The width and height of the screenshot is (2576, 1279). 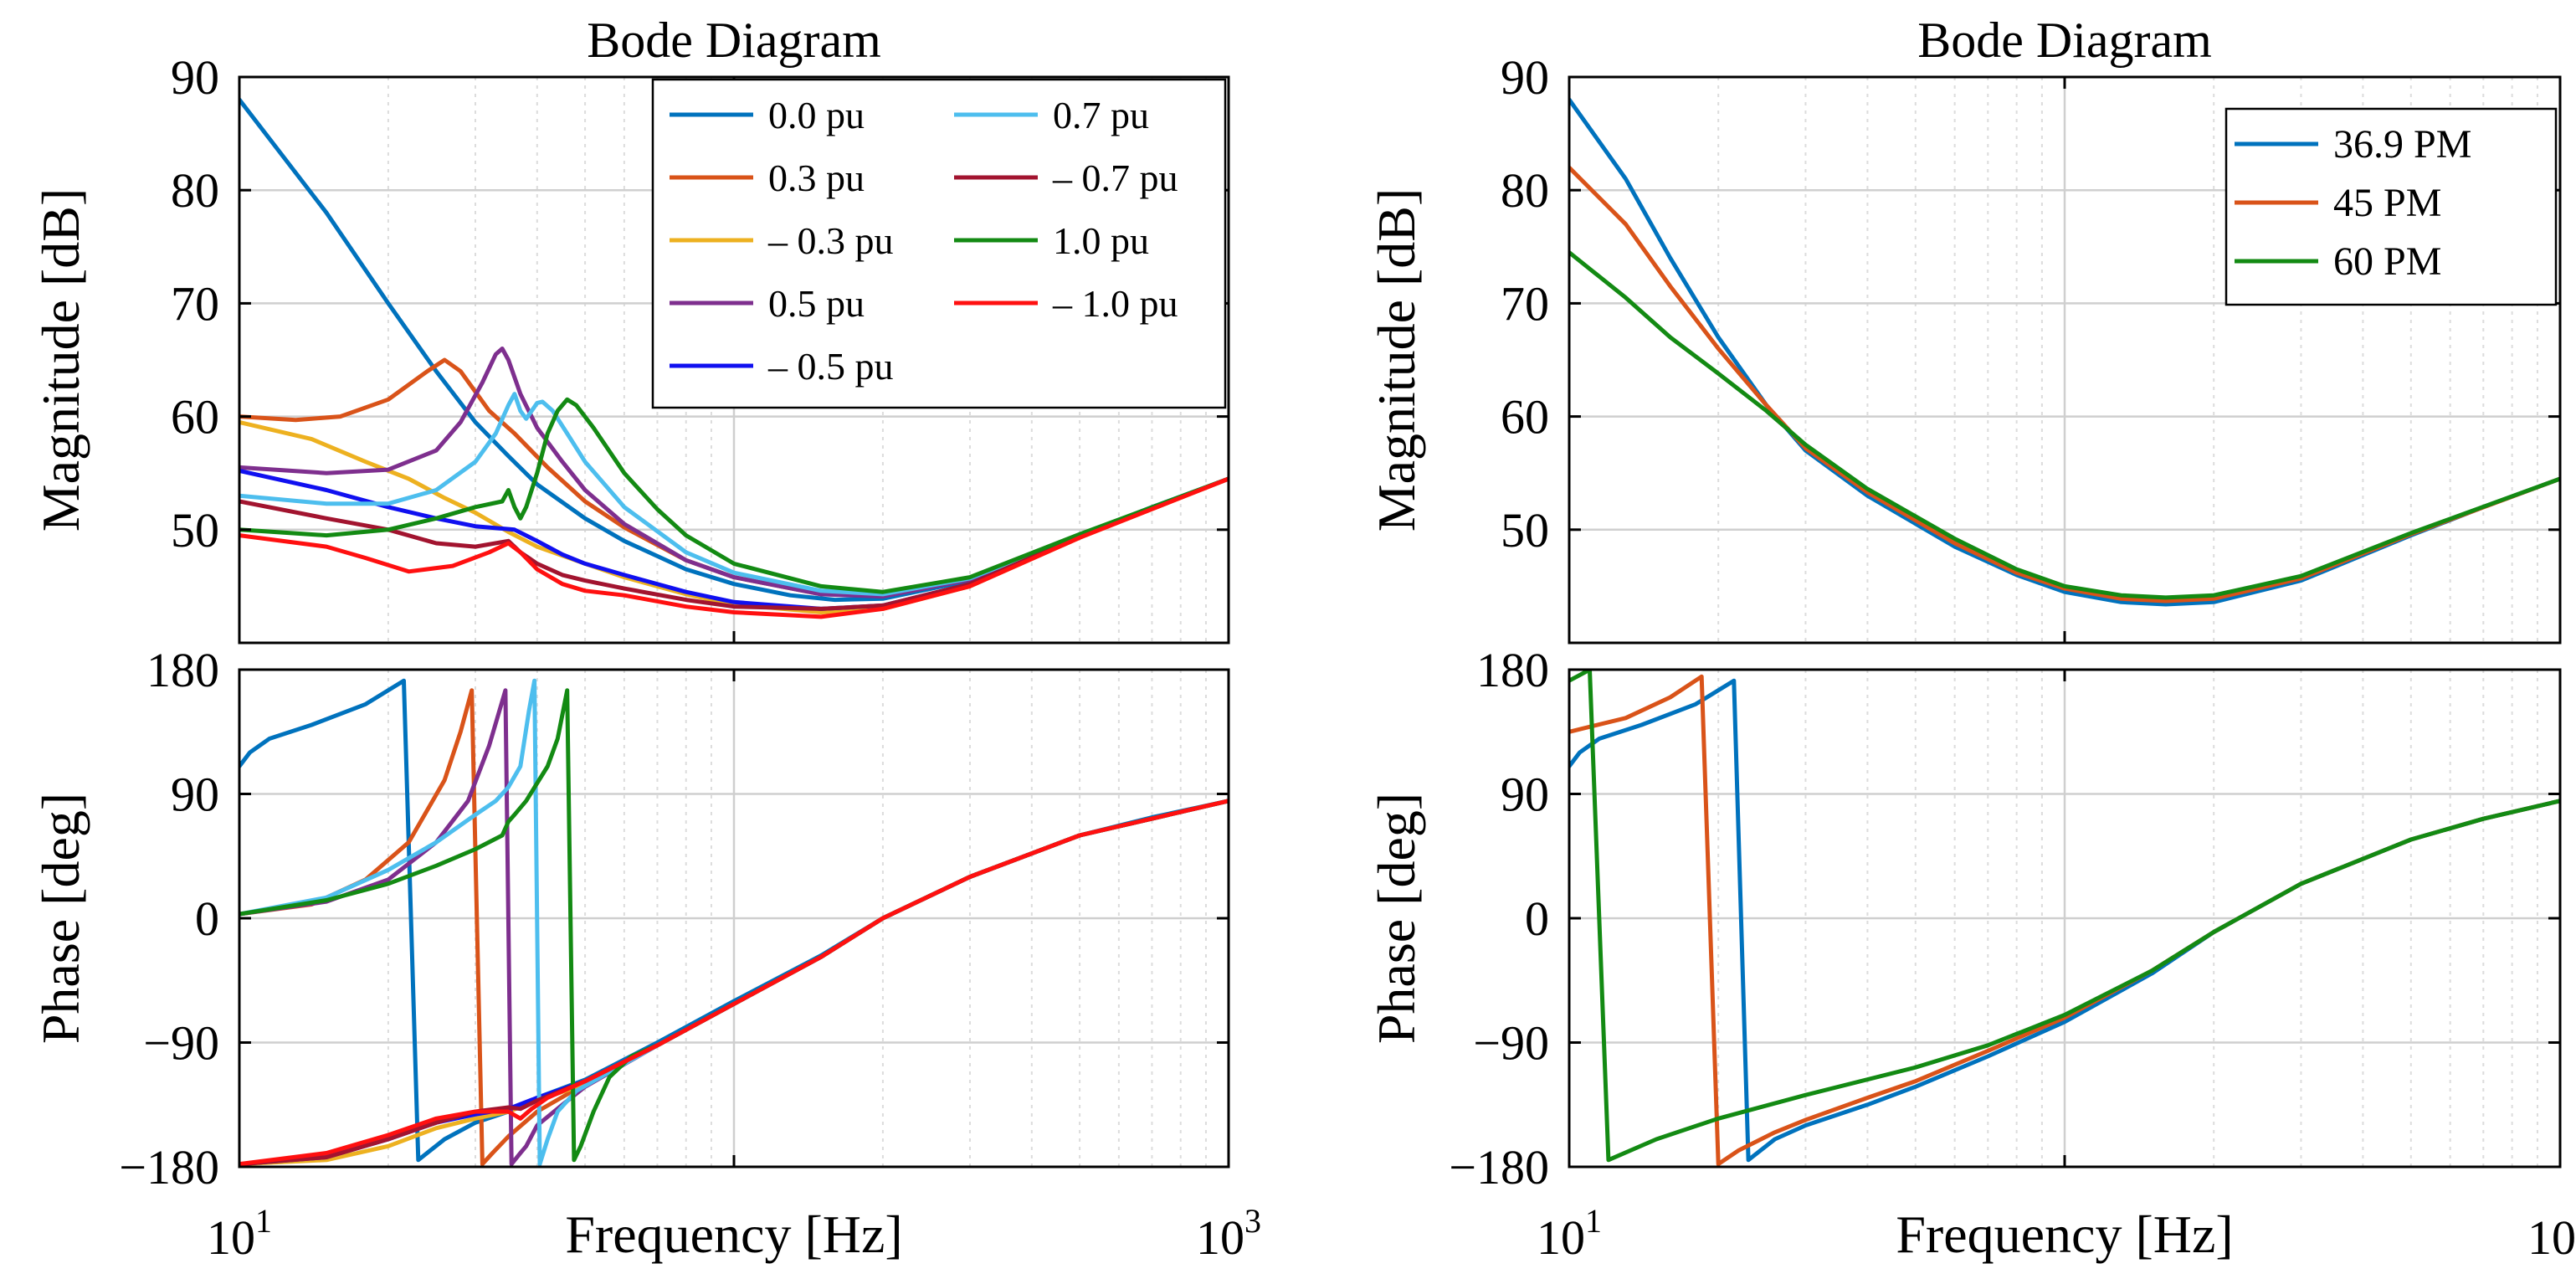 I want to click on legend-label-7: 1.0 pu, so click(x=1101, y=240).